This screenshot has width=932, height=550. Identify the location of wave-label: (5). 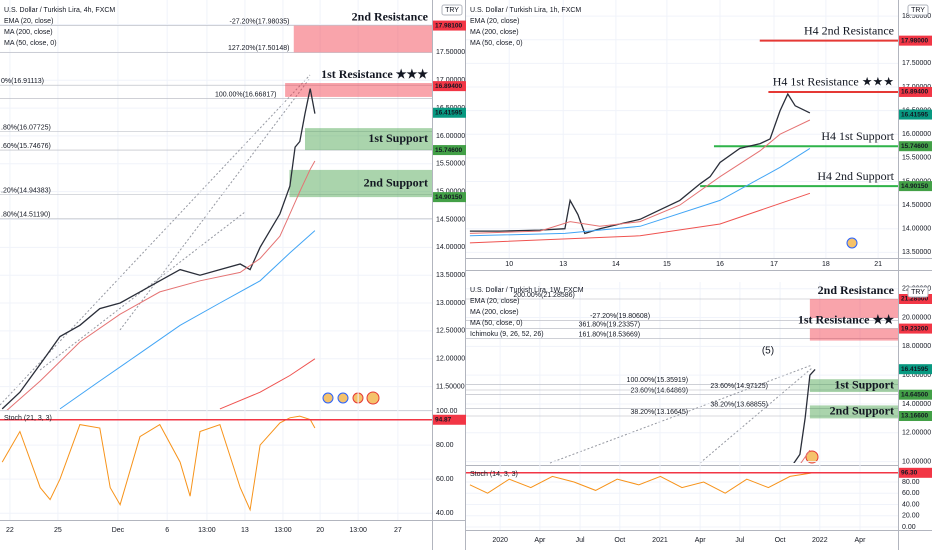
(768, 351).